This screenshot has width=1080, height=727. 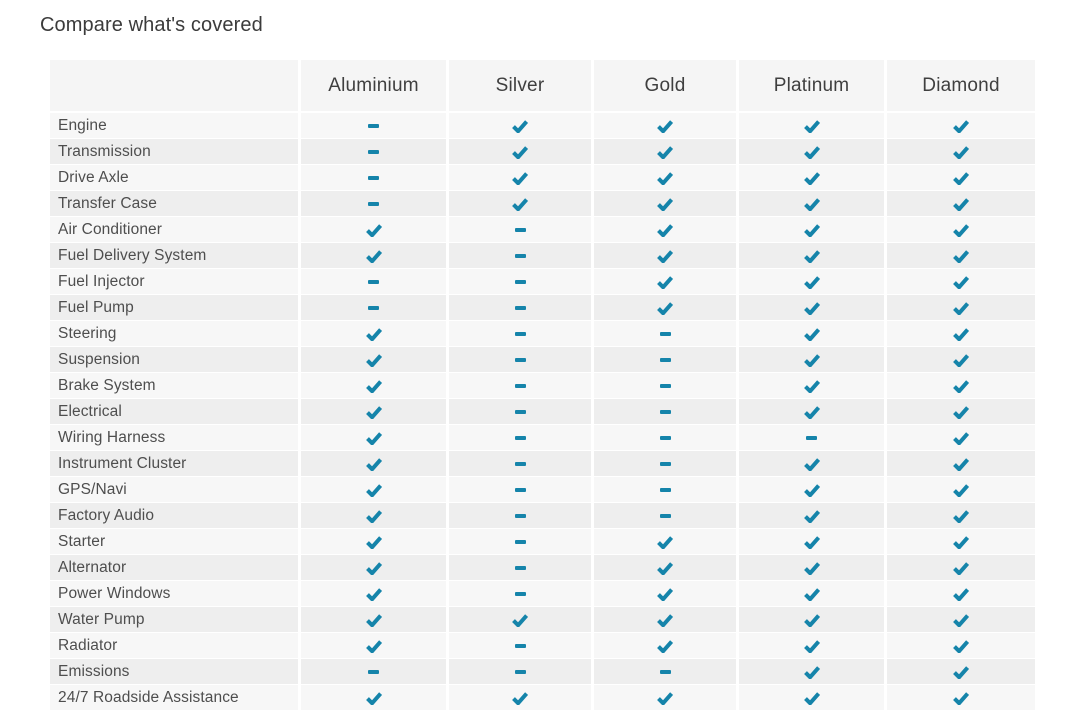 What do you see at coordinates (174, 229) in the screenshot?
I see `row-label: Air Conditioner` at bounding box center [174, 229].